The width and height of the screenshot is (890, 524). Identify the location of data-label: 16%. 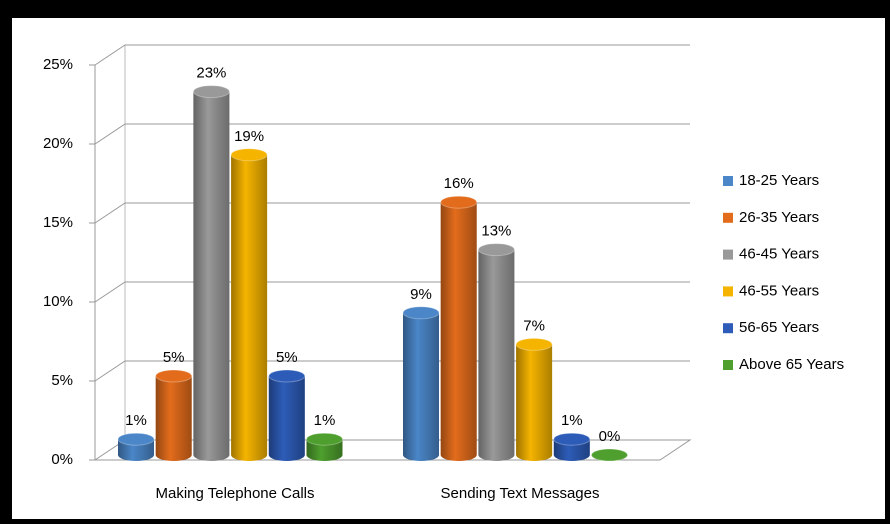
(459, 183).